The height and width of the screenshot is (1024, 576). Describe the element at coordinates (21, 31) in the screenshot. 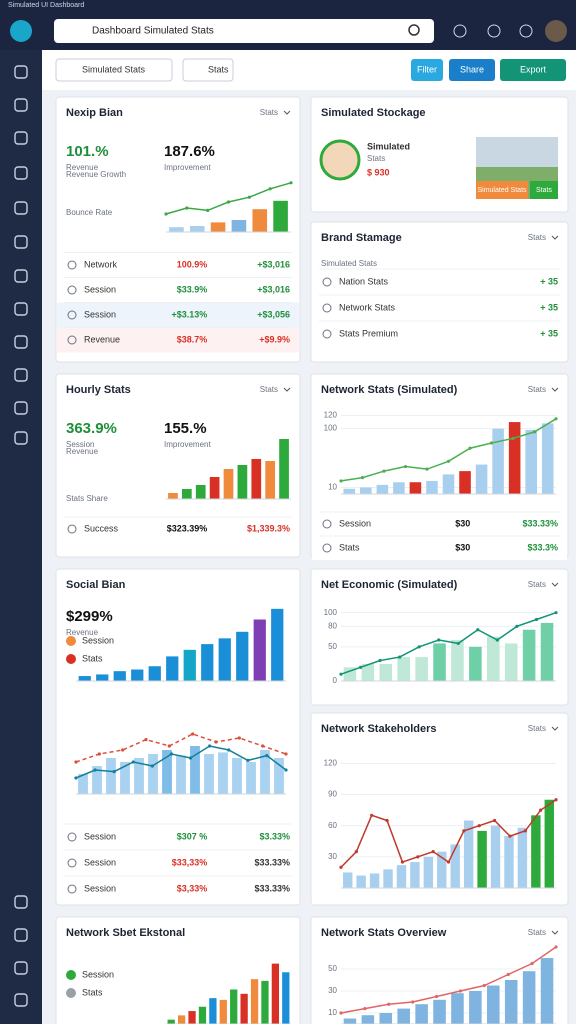

I see `logo` at that location.